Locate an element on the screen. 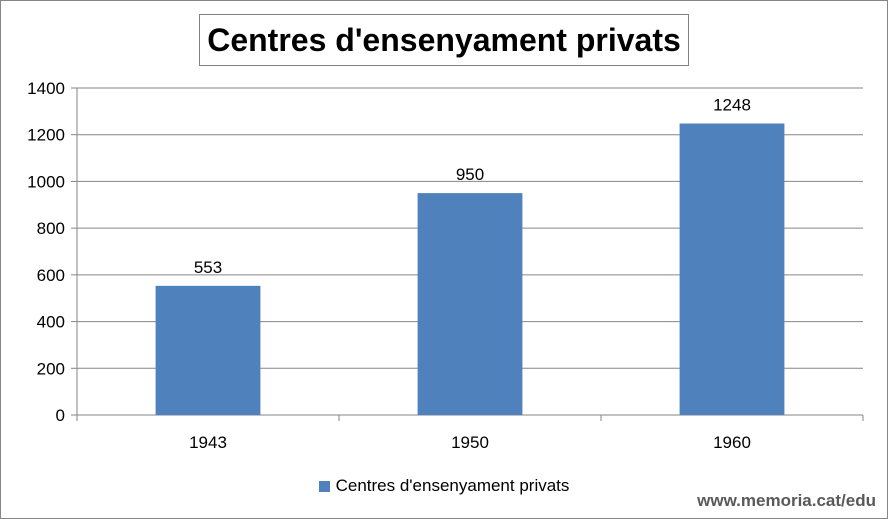  x-tick-label: 1943 is located at coordinates (208, 442).